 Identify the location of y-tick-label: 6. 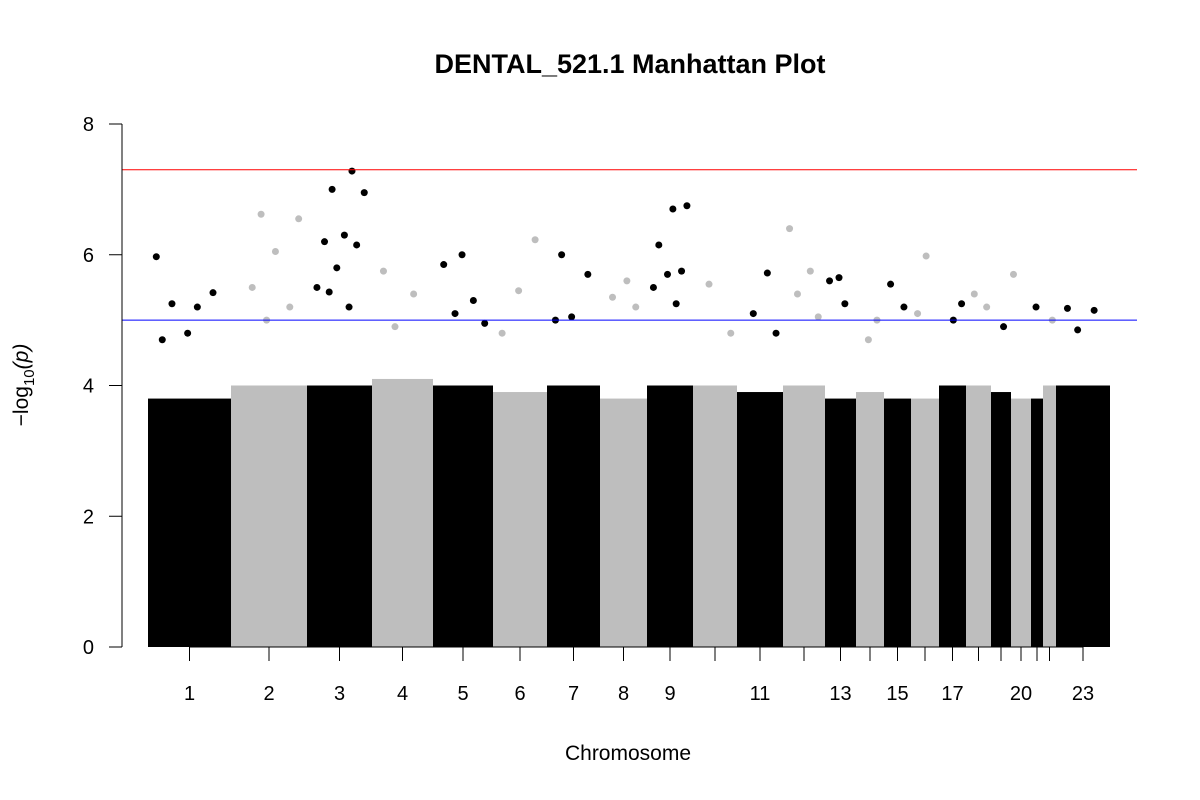
(88, 256).